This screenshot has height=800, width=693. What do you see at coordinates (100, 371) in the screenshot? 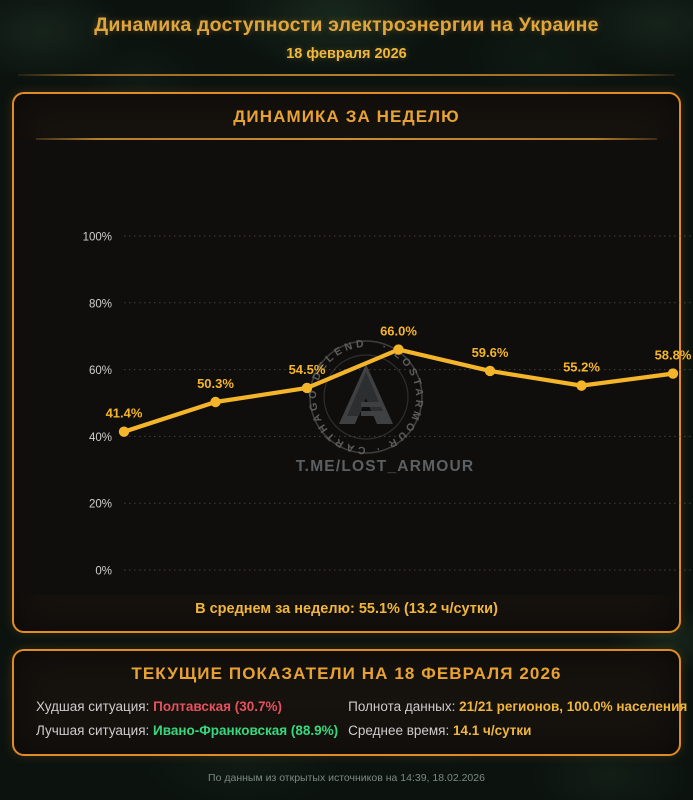
I see `svg-text: 60%` at bounding box center [100, 371].